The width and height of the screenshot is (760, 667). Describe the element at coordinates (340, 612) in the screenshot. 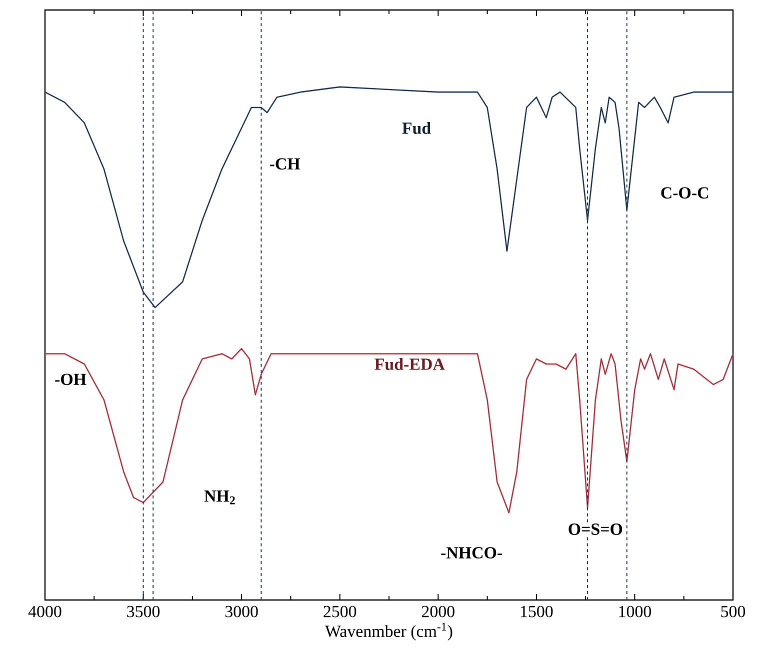

I see `x-tick-label: 2500` at that location.